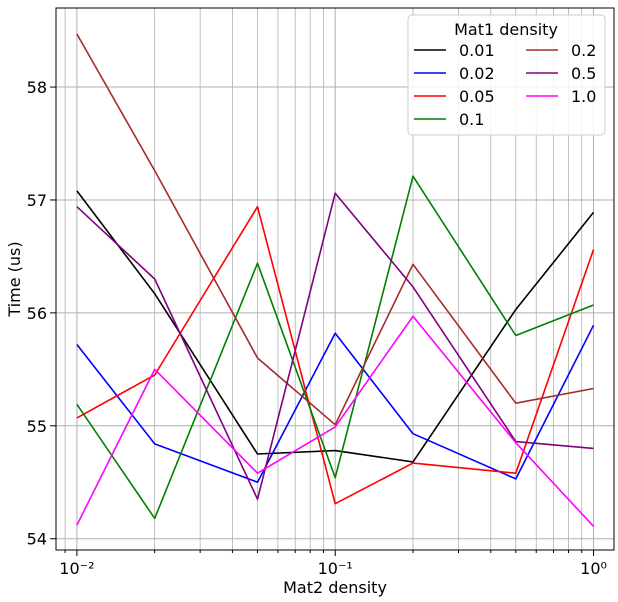  What do you see at coordinates (14, 279) in the screenshot?
I see `y-axis-label: Time (us)` at bounding box center [14, 279].